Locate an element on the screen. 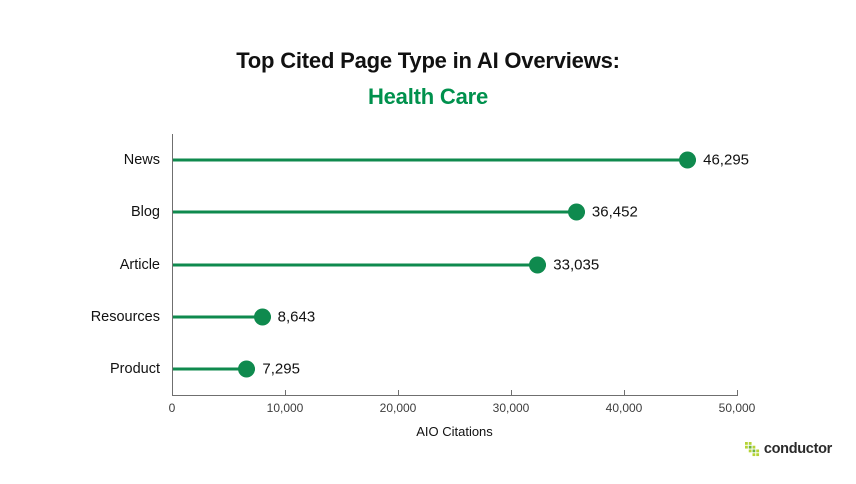  x-tick-label: 30,000 is located at coordinates (511, 408).